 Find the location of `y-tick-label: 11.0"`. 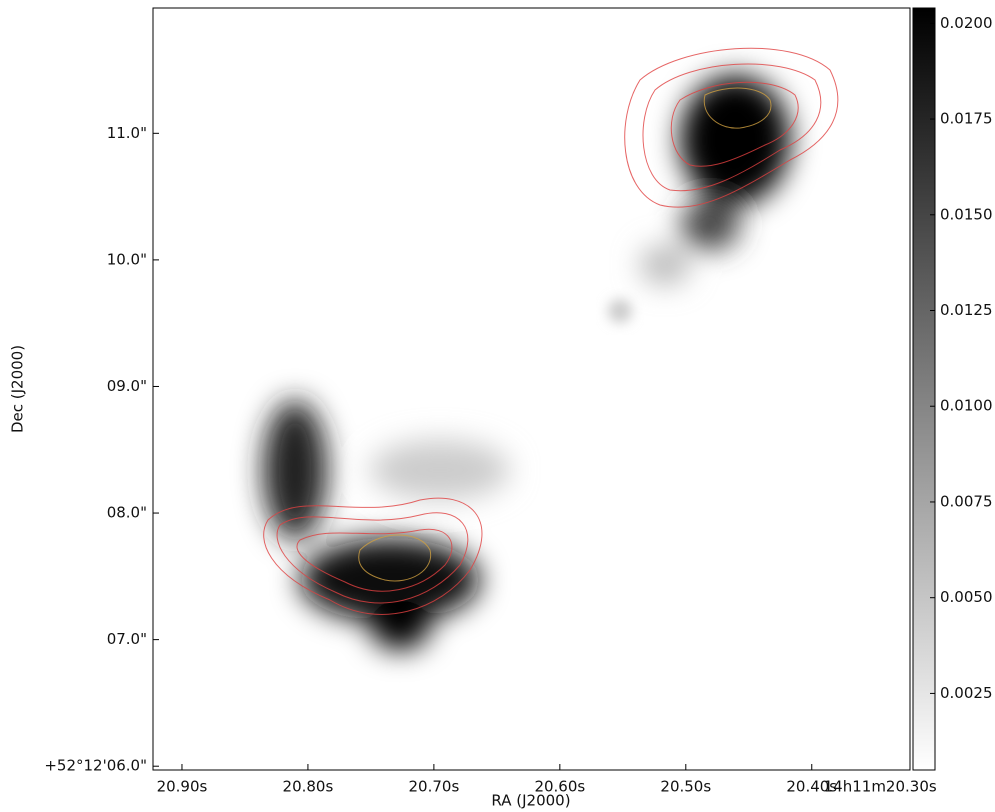

y-tick-label: 11.0" is located at coordinates (127, 133).